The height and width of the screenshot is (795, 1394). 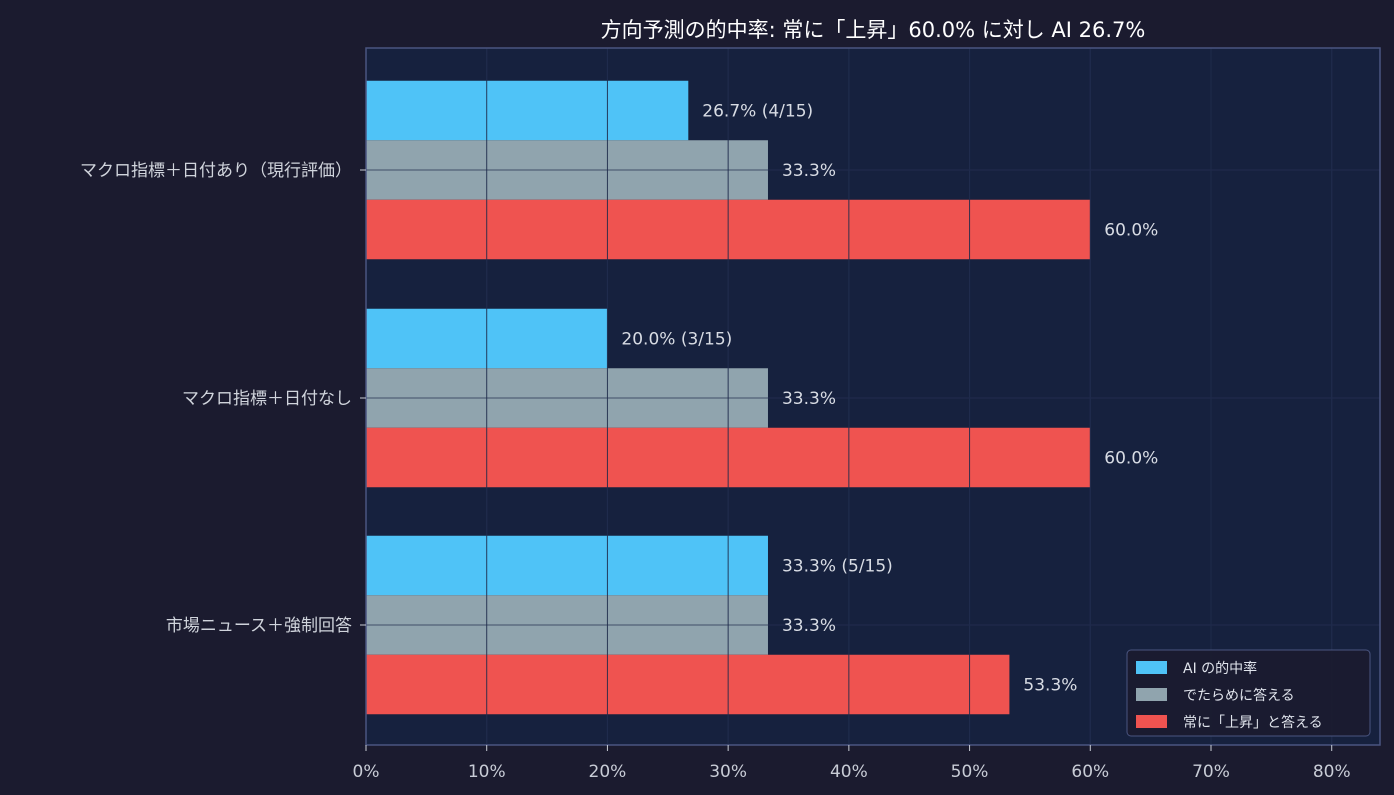 I want to click on x-tick-label: 20%, so click(x=608, y=772).